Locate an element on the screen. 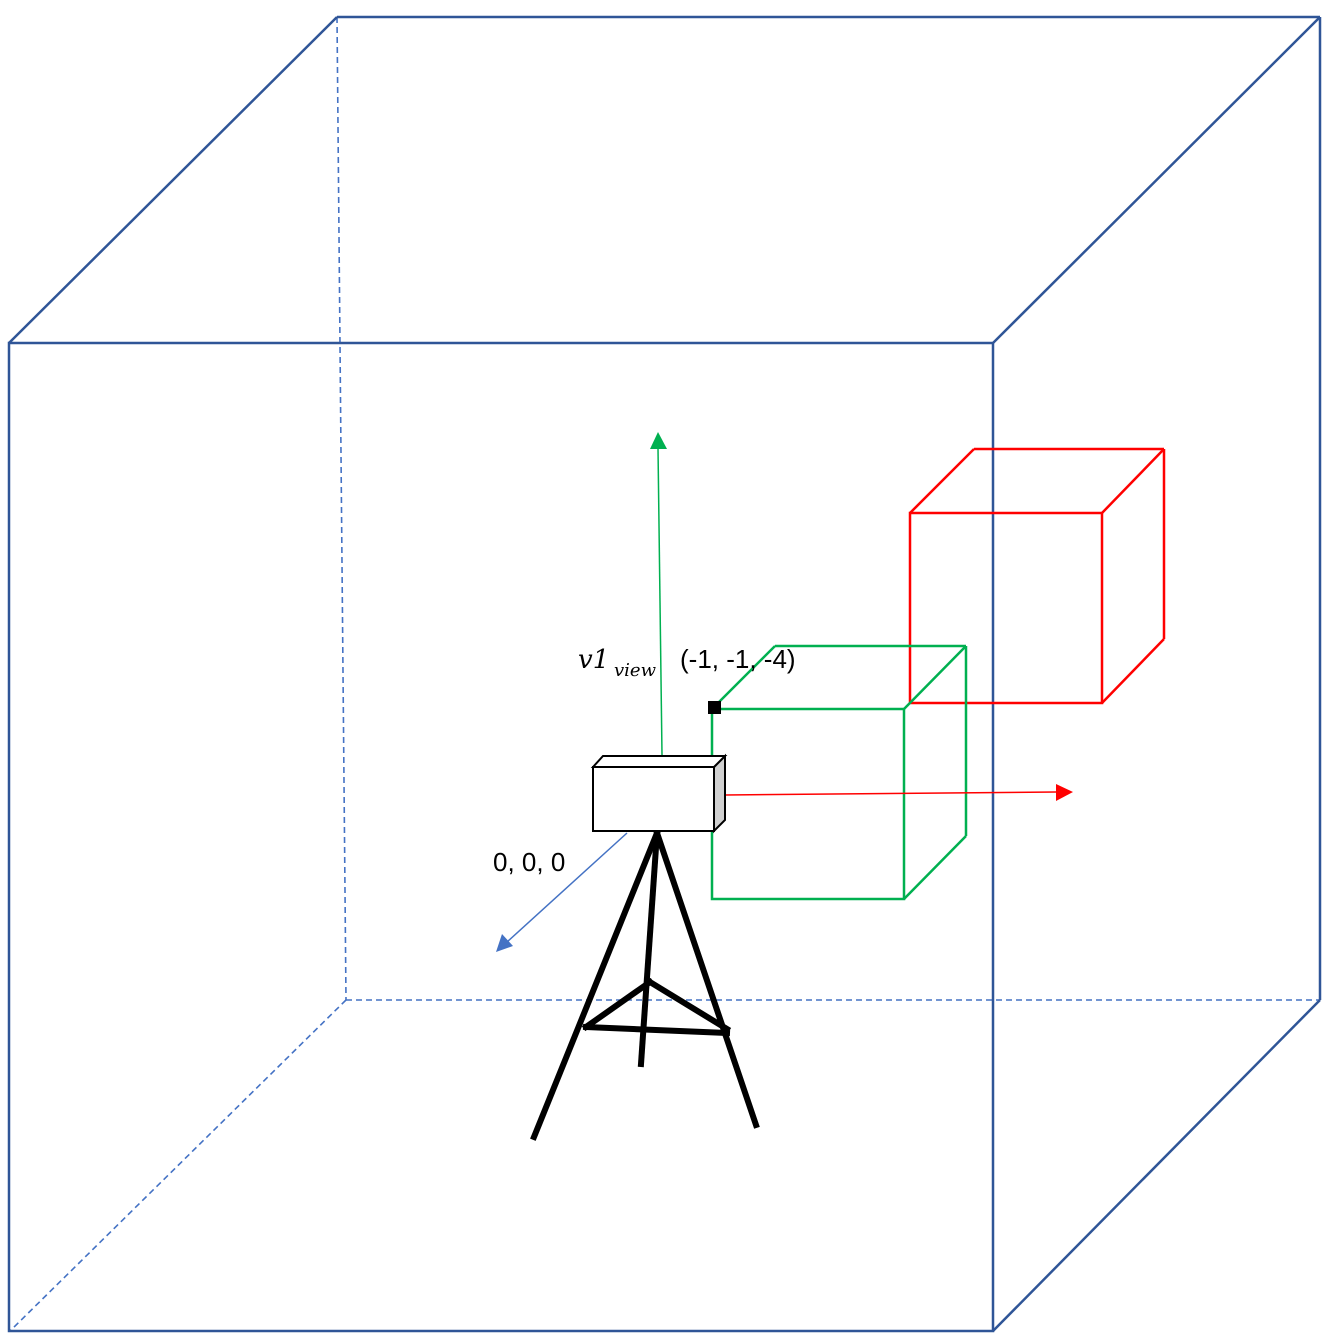 The height and width of the screenshot is (1341, 1329). x-axis-arrow is located at coordinates (898, 792).